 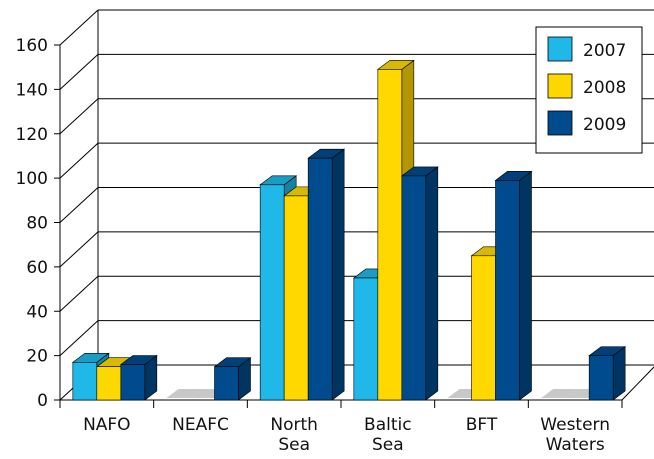 I want to click on legend-label: 2008, so click(x=604, y=88).